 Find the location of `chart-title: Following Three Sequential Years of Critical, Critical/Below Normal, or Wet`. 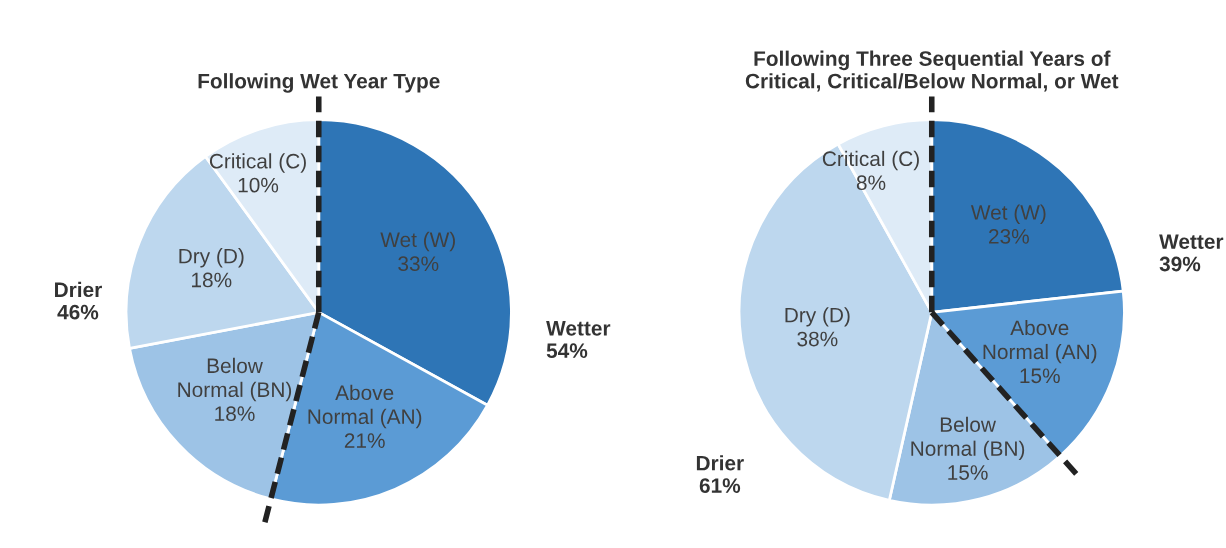

chart-title: Following Three Sequential Years of Critical, Critical/Below Normal, or Wet is located at coordinates (932, 71).